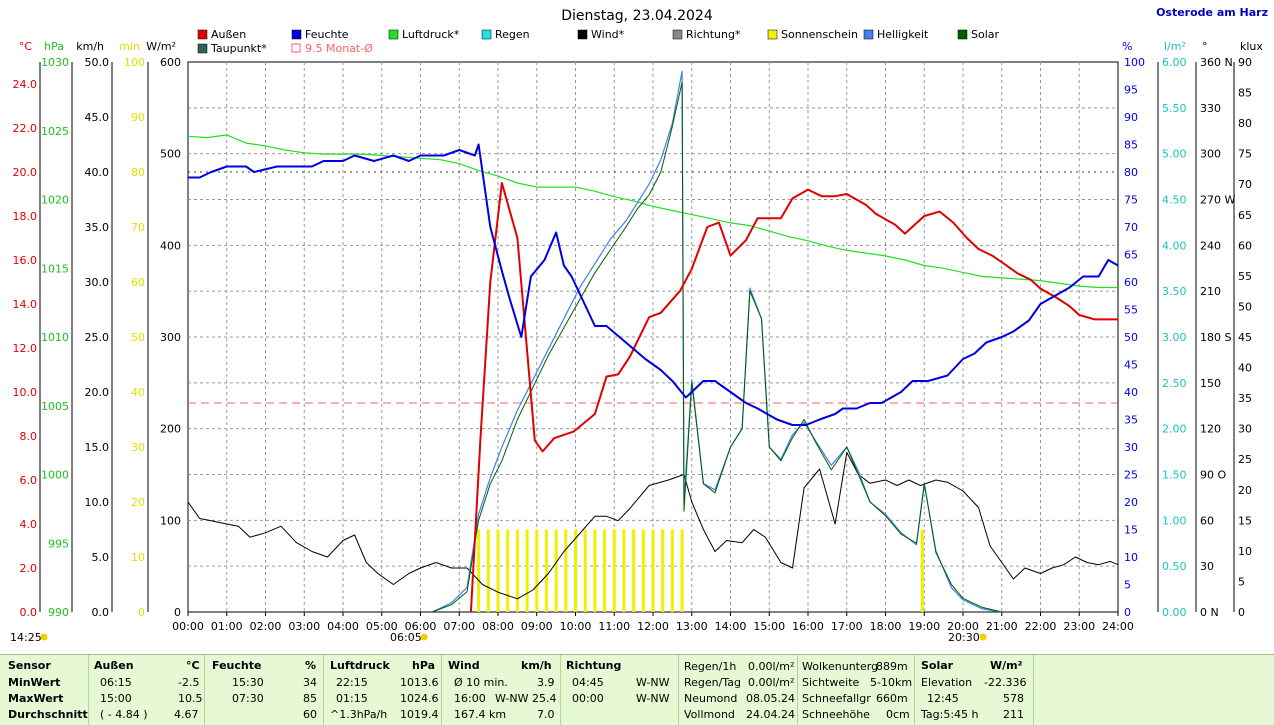 Image resolution: width=1274 pixels, height=725 pixels. Describe the element at coordinates (1174, 337) in the screenshot. I see `axis-tick-right: 3.00` at that location.